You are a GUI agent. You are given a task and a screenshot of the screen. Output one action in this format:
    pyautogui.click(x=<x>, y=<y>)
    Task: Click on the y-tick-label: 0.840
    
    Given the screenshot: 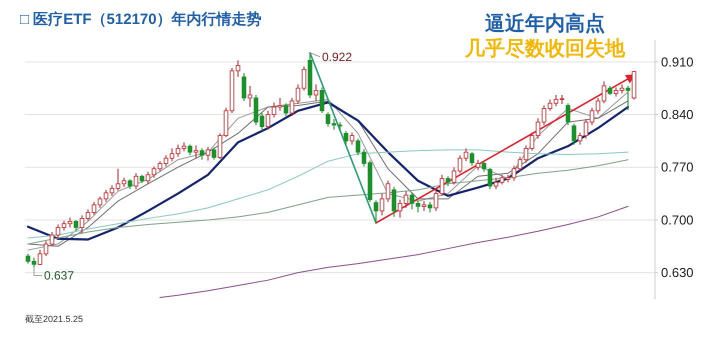 What is the action you would take?
    pyautogui.click(x=677, y=114)
    